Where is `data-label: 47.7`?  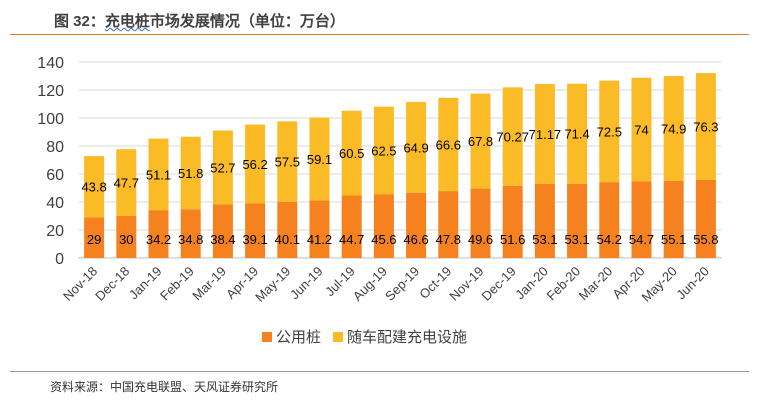 data-label: 47.7 is located at coordinates (126, 183).